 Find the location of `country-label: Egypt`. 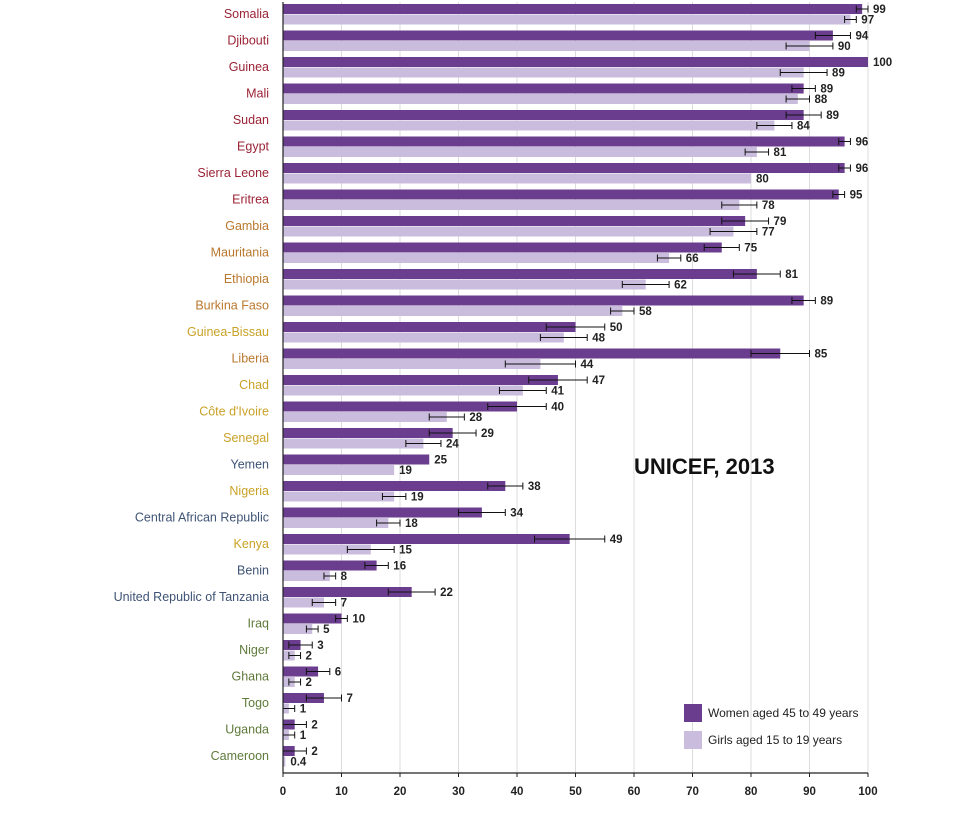

country-label: Egypt is located at coordinates (253, 147).